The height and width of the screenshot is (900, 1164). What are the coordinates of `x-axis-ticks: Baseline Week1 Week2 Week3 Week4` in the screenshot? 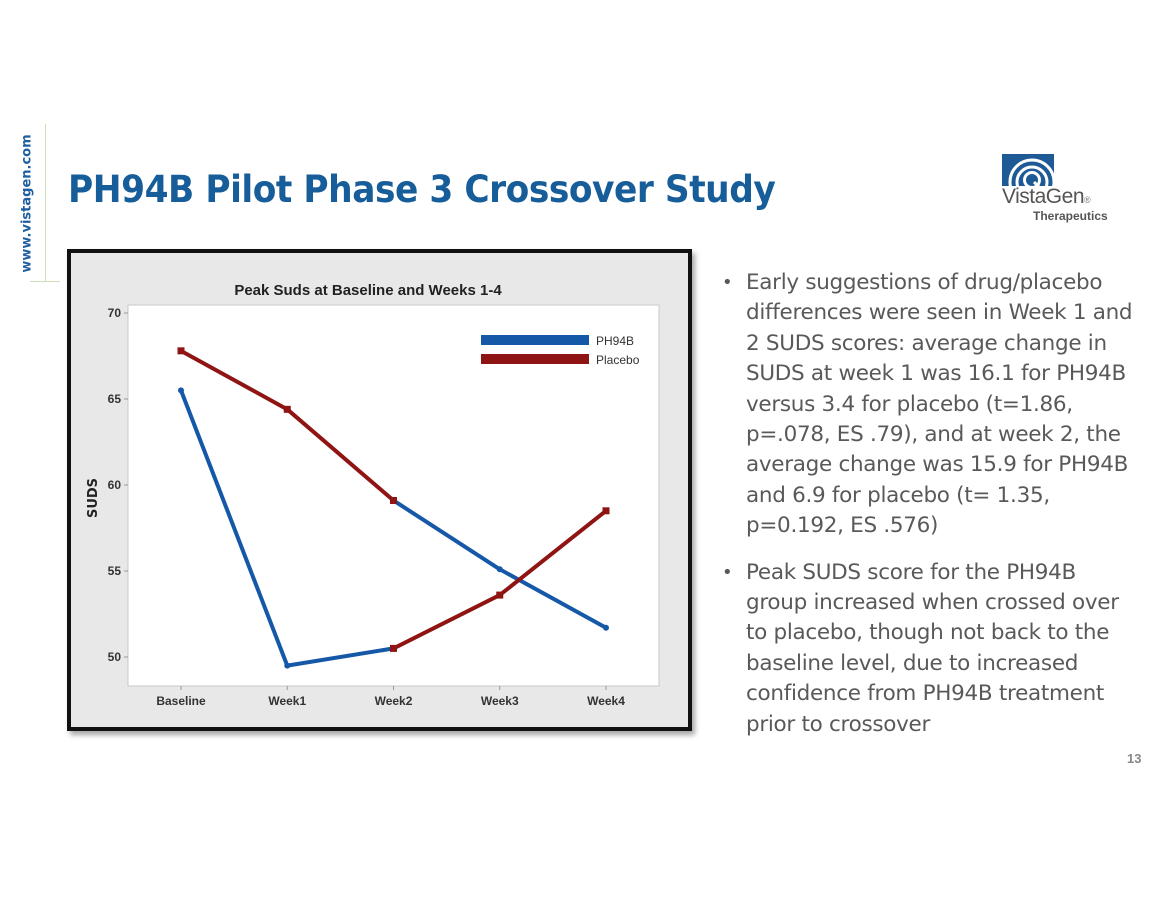 It's located at (390, 697).